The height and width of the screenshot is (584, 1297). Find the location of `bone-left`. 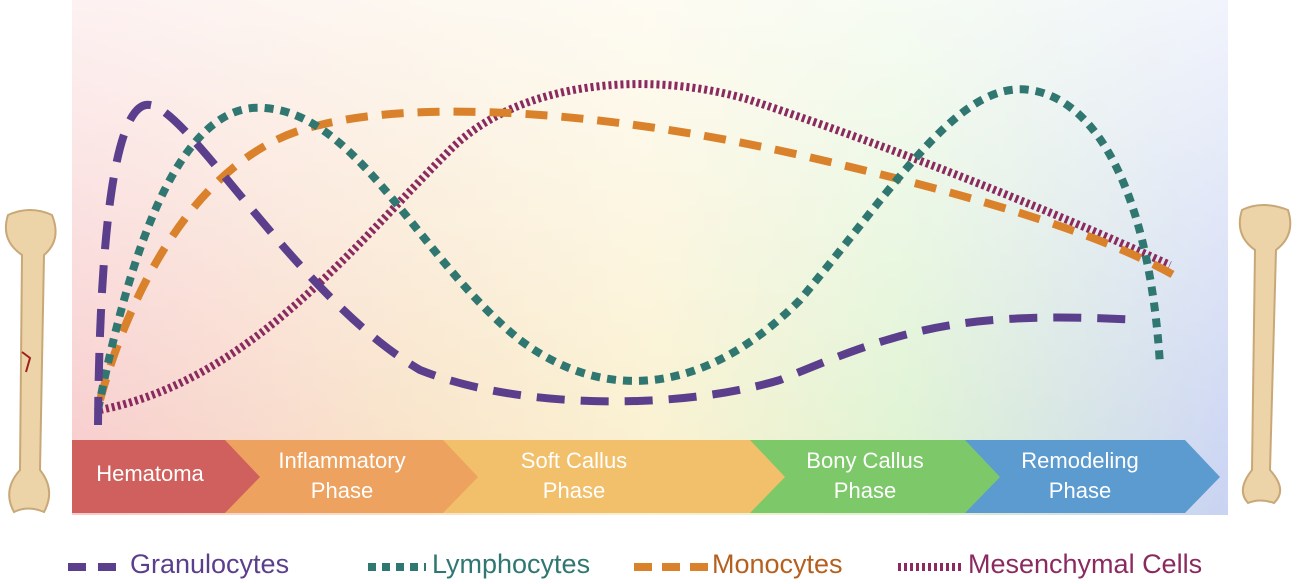

bone-left is located at coordinates (30, 361).